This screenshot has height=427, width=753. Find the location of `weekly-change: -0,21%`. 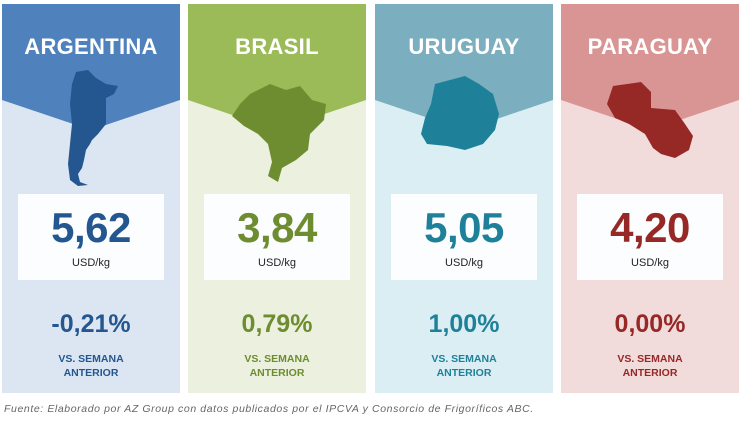

weekly-change: -0,21% is located at coordinates (91, 324).